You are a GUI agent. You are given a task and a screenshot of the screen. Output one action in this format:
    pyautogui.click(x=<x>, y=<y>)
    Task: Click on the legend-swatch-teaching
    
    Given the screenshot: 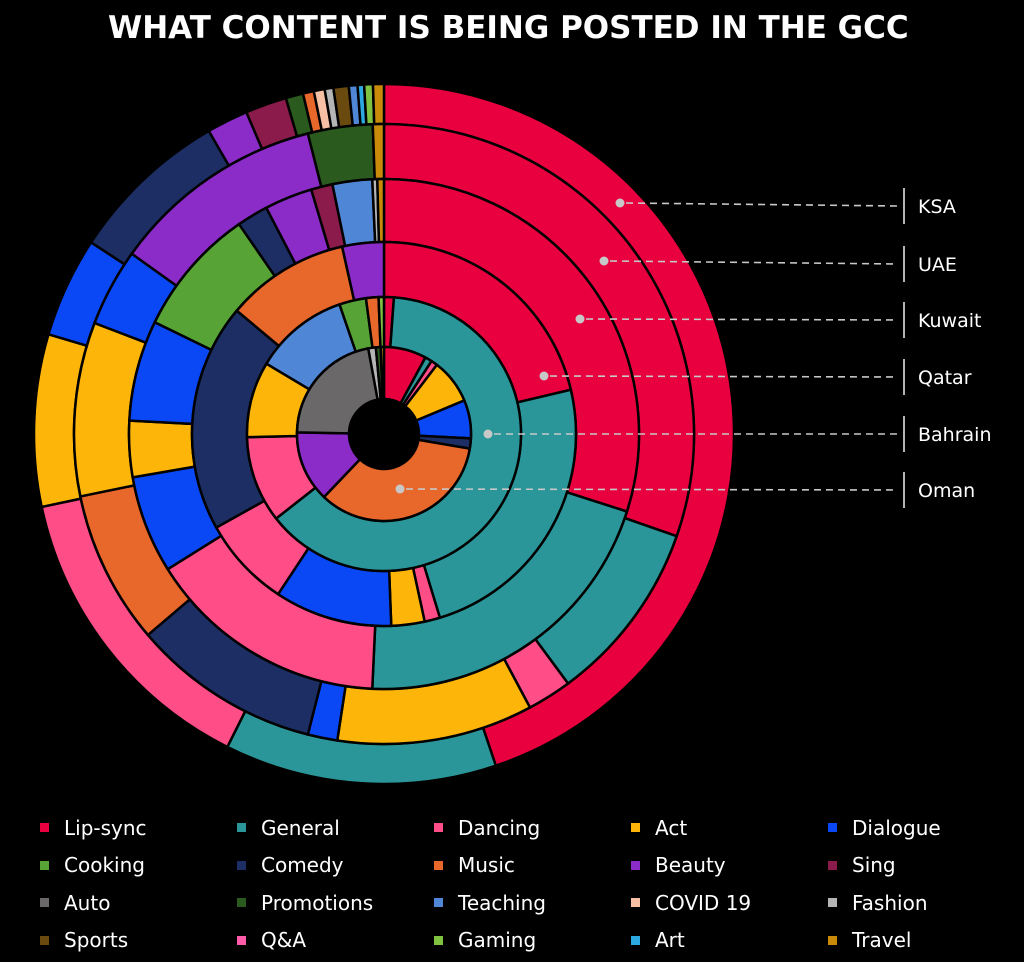 What is the action you would take?
    pyautogui.click(x=438, y=903)
    